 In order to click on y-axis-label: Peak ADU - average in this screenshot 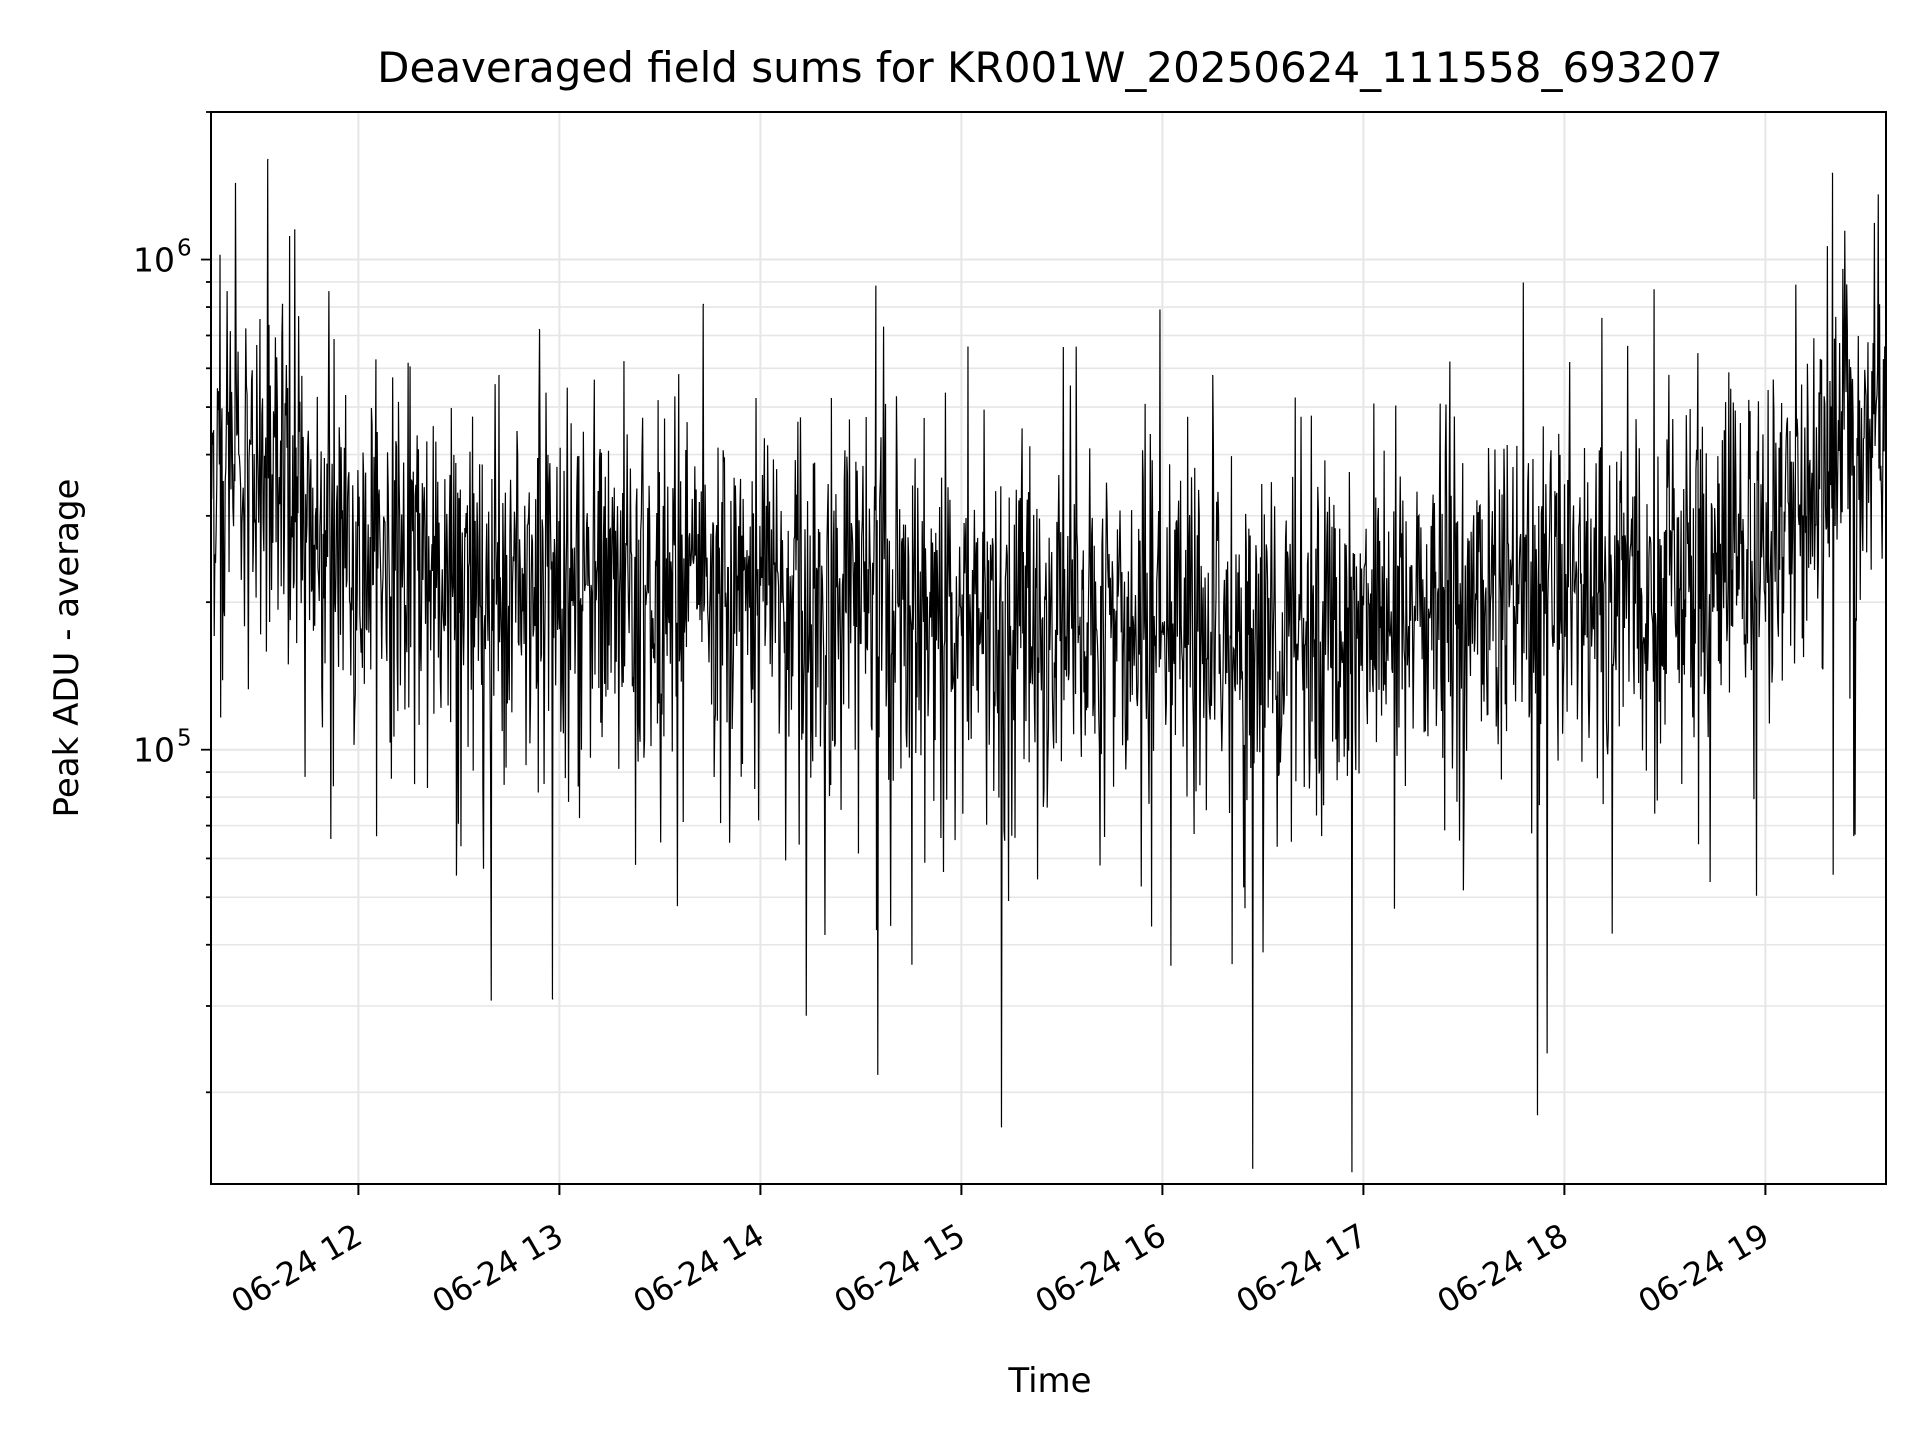, I will do `click(67, 648)`.